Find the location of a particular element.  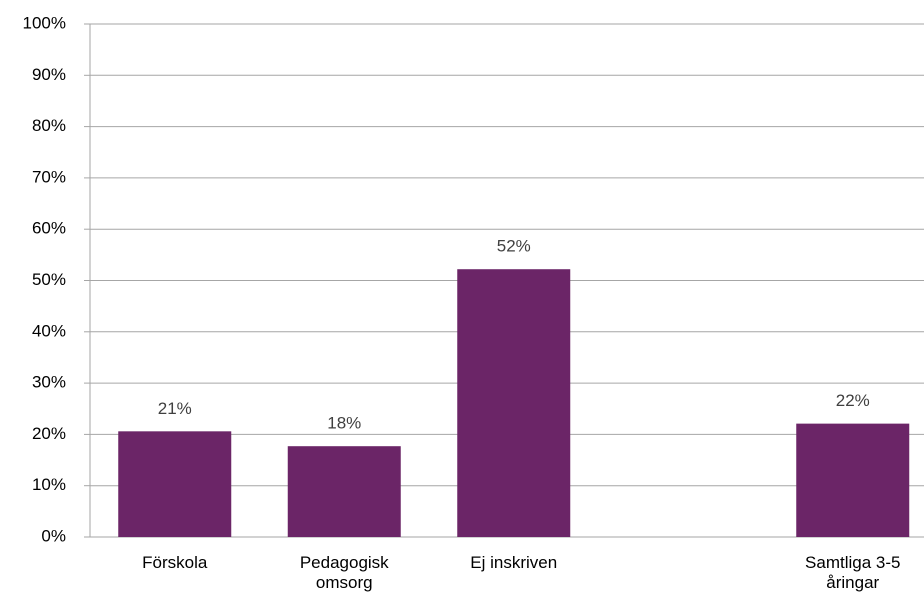

y-tick-label: 10% is located at coordinates (49, 484).